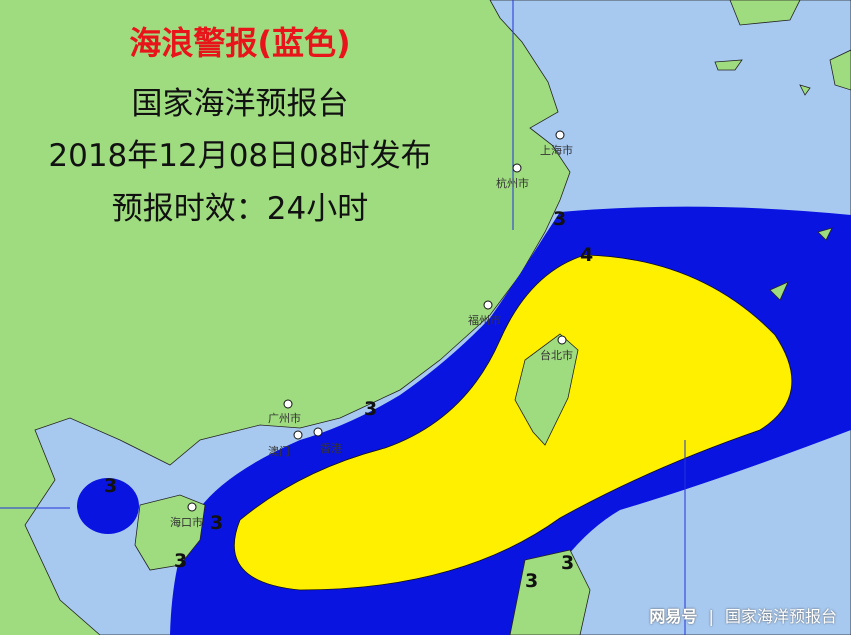  What do you see at coordinates (331, 448) in the screenshot?
I see `city-label: 香港` at bounding box center [331, 448].